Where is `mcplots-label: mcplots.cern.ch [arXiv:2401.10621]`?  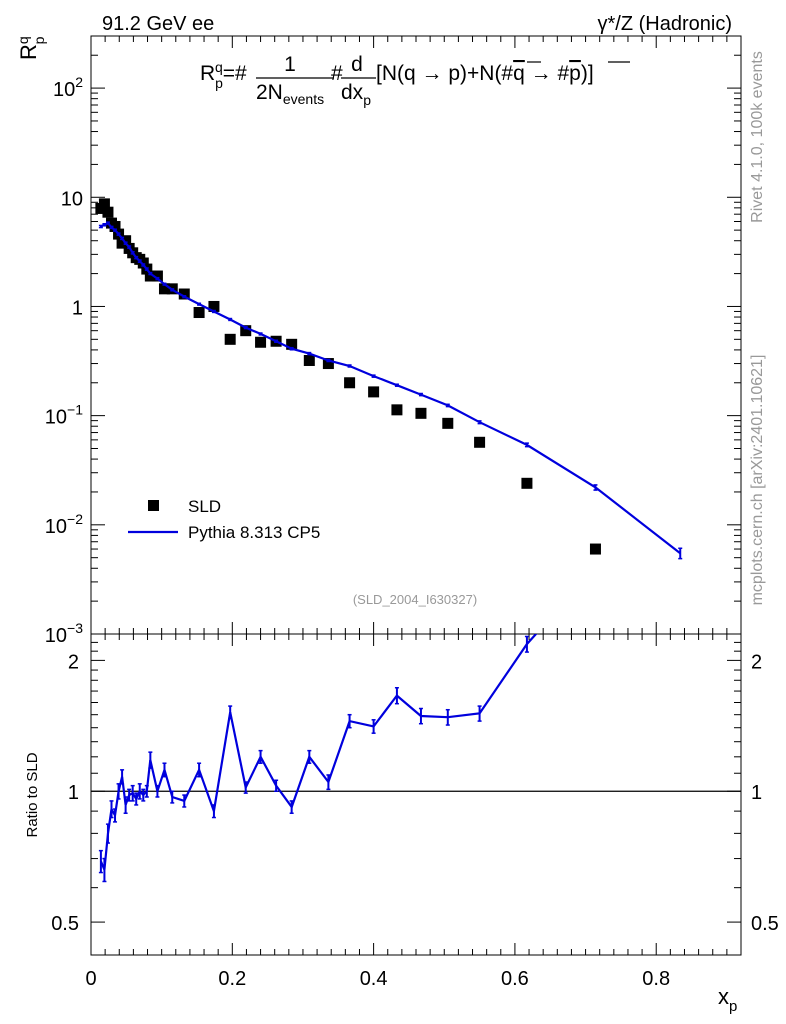
mcplots-label: mcplots.cern.ch [arXiv:2401.10621] is located at coordinates (757, 480).